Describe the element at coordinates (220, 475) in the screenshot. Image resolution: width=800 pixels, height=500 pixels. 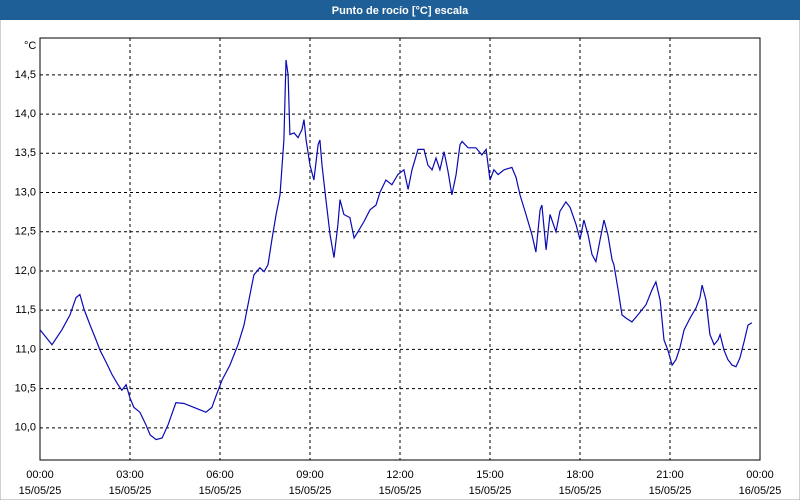
I see `x-tick-label: 06:00` at that location.